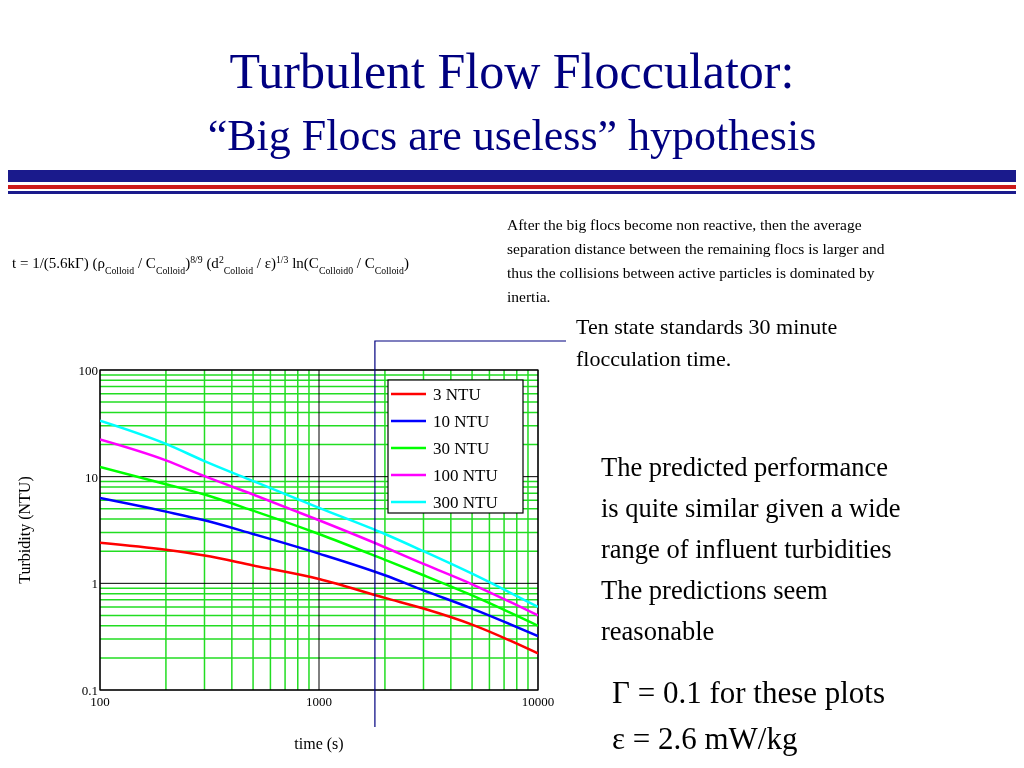  What do you see at coordinates (705, 738) in the screenshot?
I see `text: ε = 2.6 mW/kg` at bounding box center [705, 738].